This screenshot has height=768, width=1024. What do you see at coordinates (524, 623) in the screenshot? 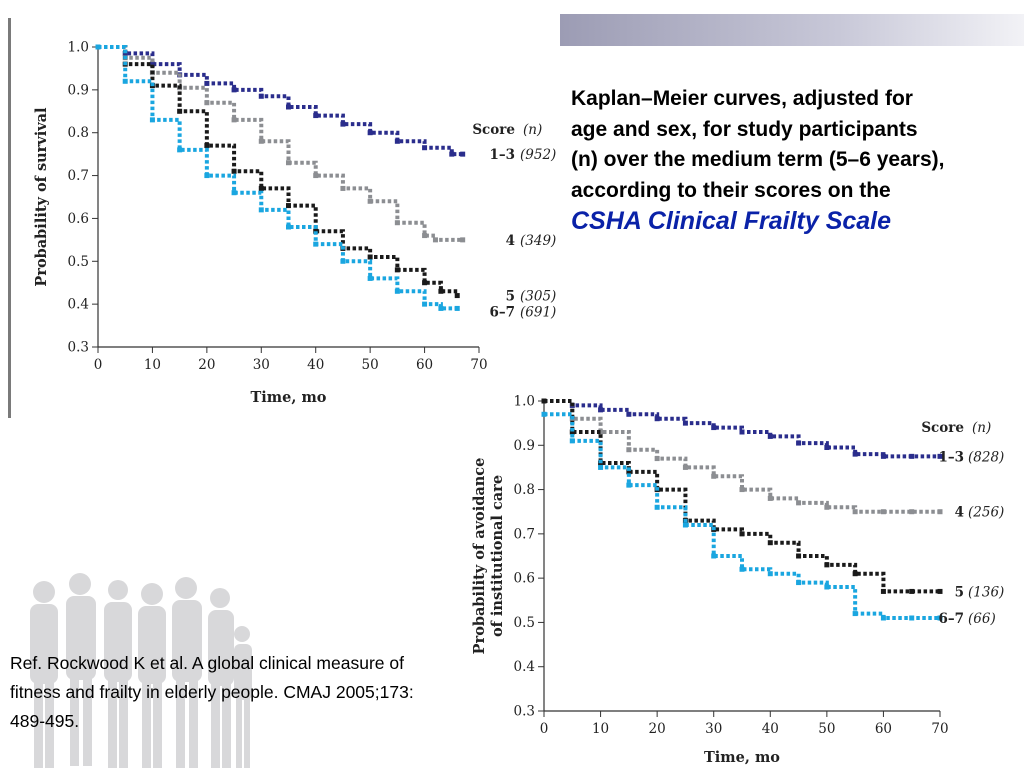
I see `y-tick-label: 0.5` at bounding box center [524, 623].